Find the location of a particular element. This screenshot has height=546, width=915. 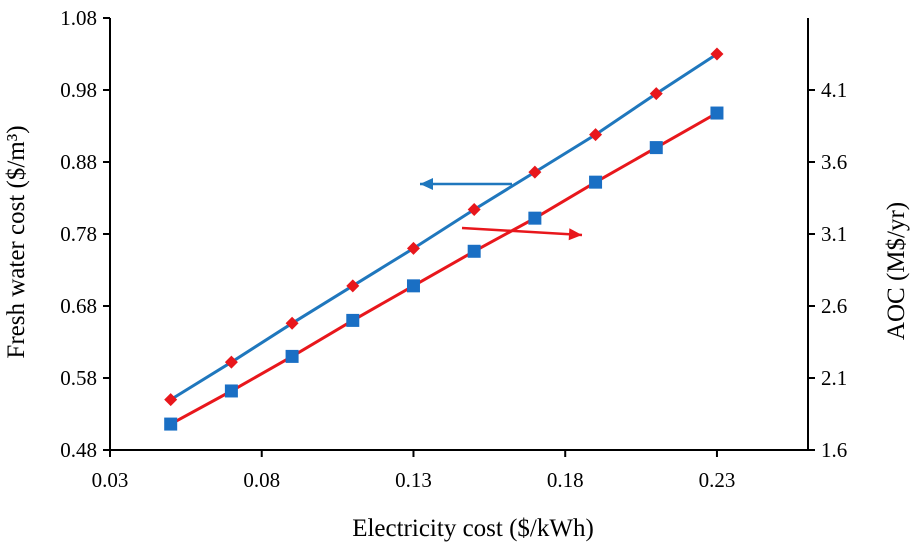

x-tick-label: 0.13 is located at coordinates (413, 480).